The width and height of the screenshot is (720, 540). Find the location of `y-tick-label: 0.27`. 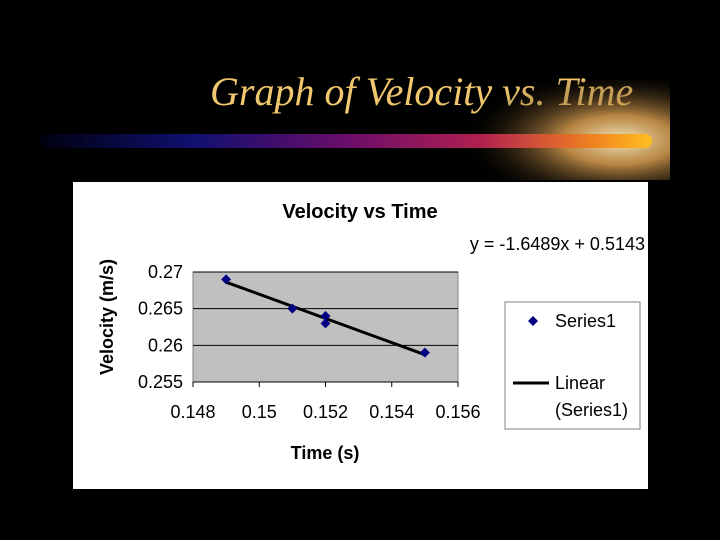

y-tick-label: 0.27 is located at coordinates (165, 272).